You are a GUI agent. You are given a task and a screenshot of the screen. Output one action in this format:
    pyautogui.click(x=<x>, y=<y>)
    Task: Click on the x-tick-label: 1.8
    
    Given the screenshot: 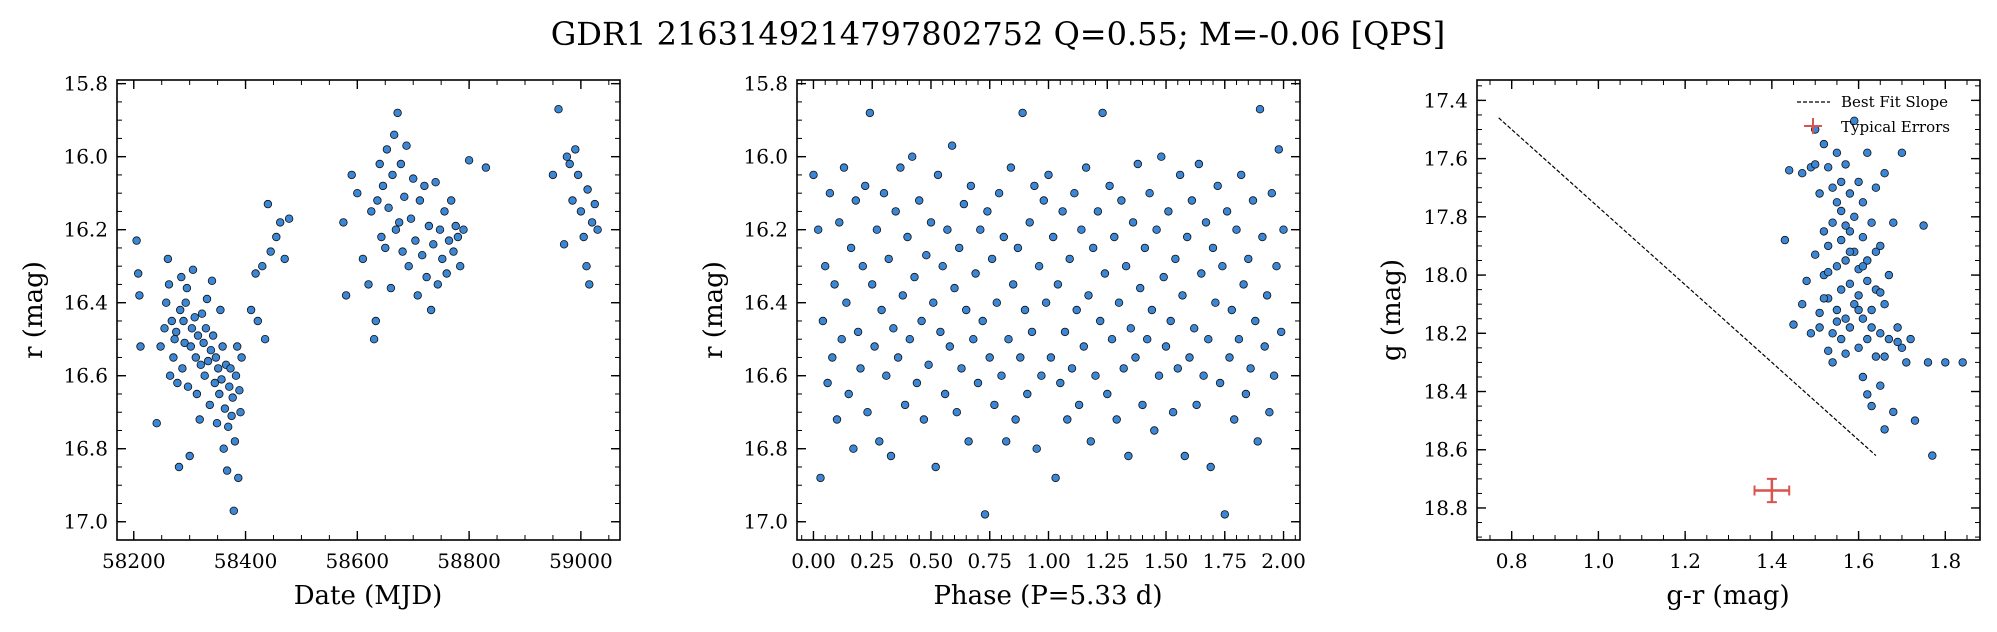 What is the action you would take?
    pyautogui.click(x=1945, y=561)
    